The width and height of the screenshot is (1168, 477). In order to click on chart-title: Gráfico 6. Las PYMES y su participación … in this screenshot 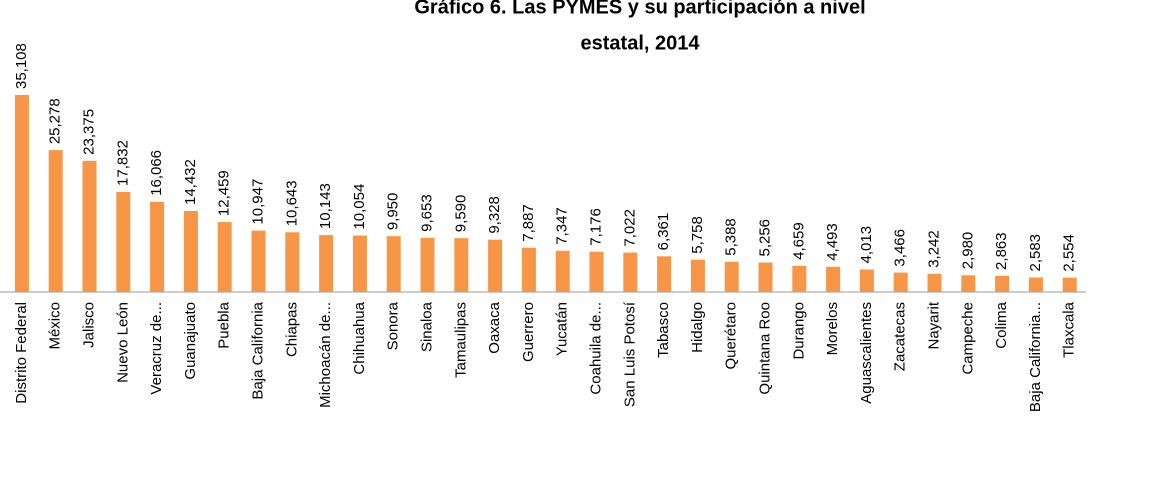, I will do `click(639, 9)`.